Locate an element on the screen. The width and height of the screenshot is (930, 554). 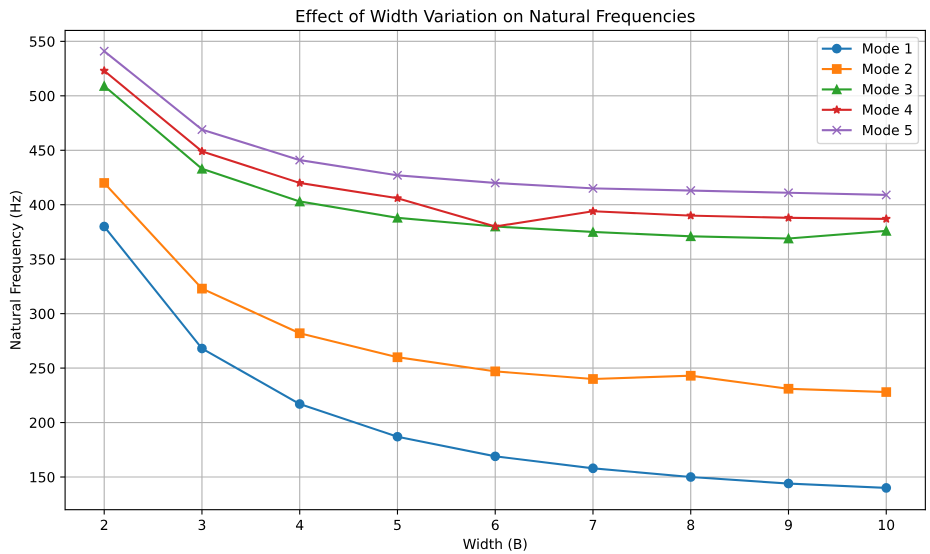
y-tick-label: 450 is located at coordinates (42, 150).